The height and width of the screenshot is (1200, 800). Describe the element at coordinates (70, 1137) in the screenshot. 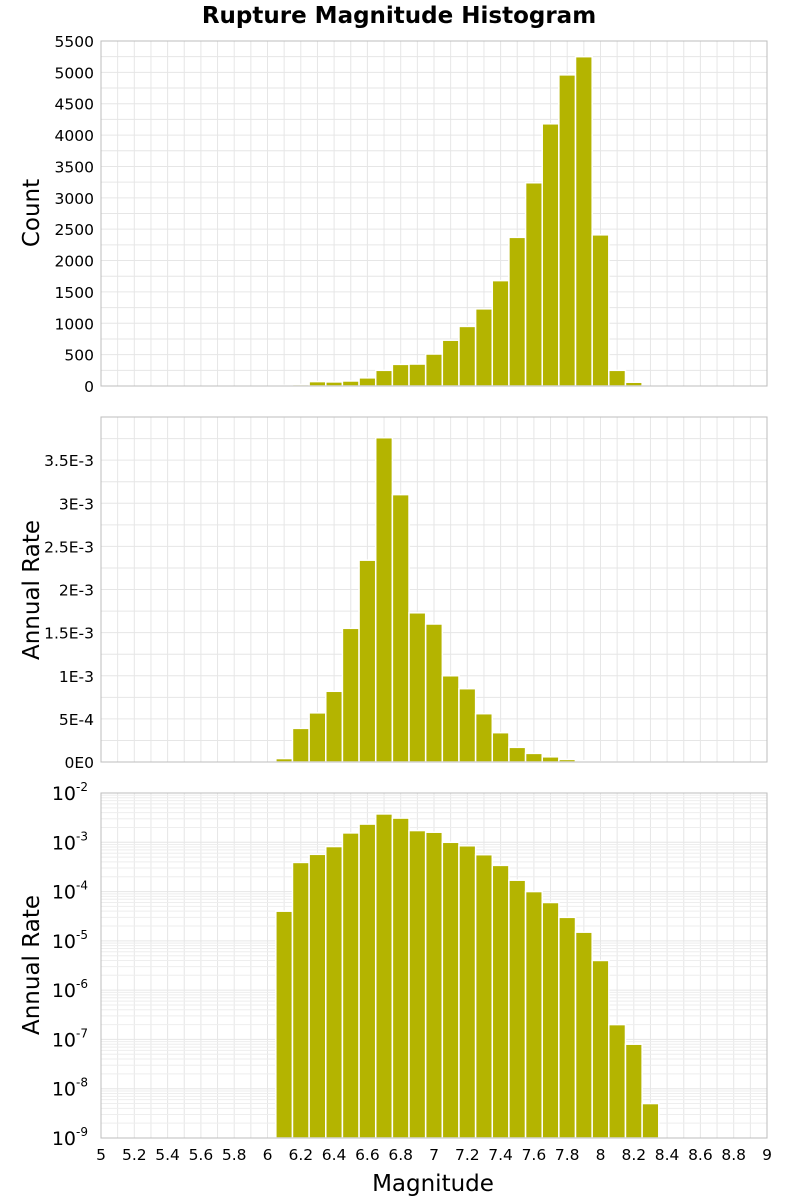

I see `y-tick-label: 10⁻⁹` at that location.